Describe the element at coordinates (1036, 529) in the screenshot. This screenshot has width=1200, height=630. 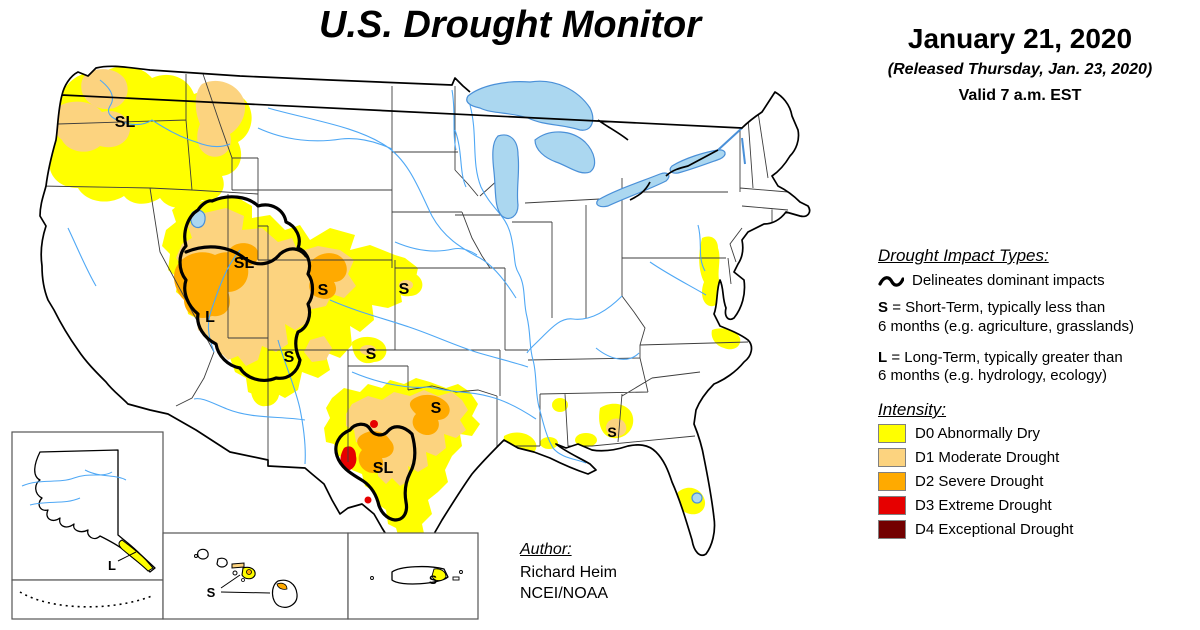
I see `legend-item-d4: D4 Exceptional Drought` at that location.